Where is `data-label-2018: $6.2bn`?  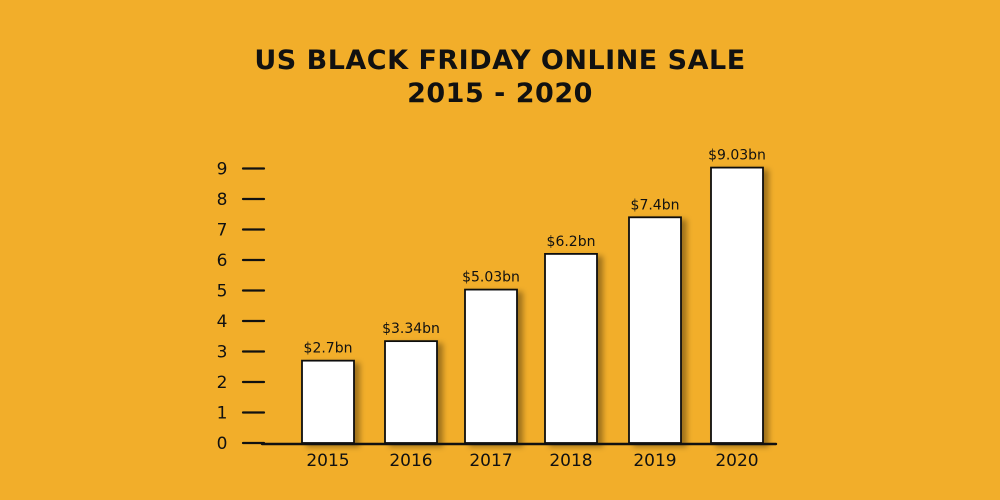 data-label-2018: $6.2bn is located at coordinates (571, 242).